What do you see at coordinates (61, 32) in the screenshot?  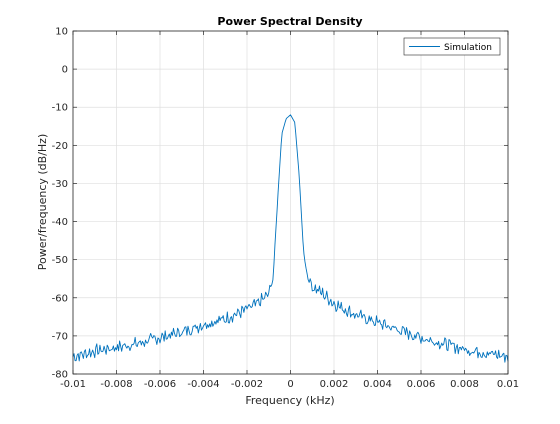 I see `y-tick-label: 10` at bounding box center [61, 32].